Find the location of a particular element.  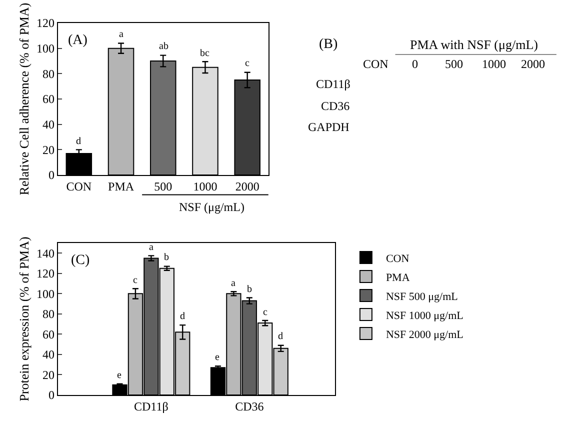

x-tick-label: CON is located at coordinates (79, 186).